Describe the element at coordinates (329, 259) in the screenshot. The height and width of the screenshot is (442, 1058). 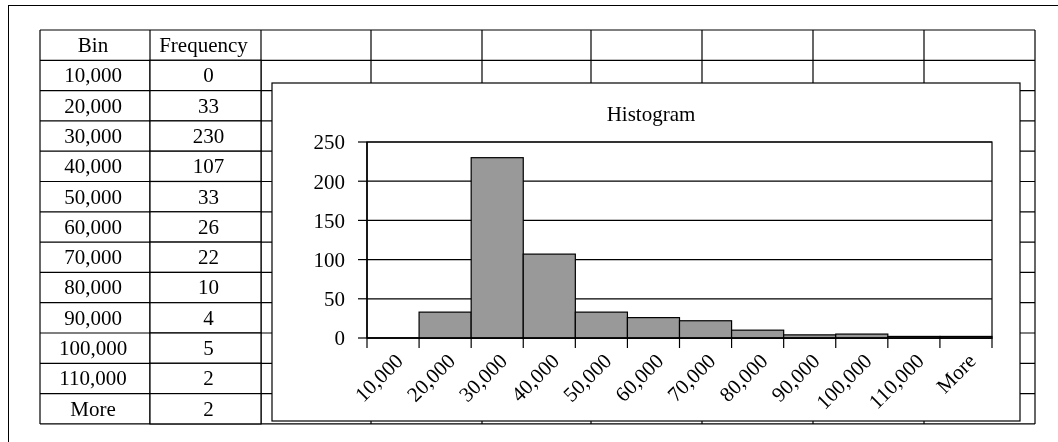
I see `y-tick-label: 100` at that location.